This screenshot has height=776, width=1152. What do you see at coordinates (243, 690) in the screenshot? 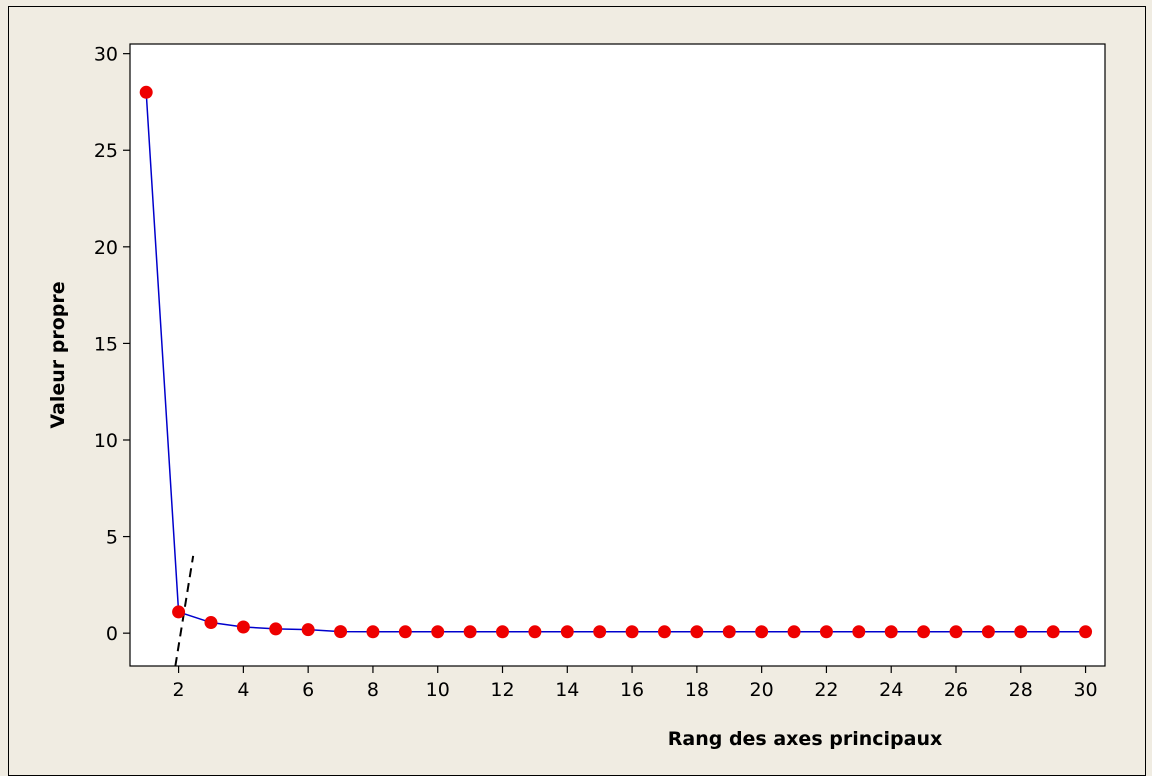
I see `x-tick-label: 4` at bounding box center [243, 690].